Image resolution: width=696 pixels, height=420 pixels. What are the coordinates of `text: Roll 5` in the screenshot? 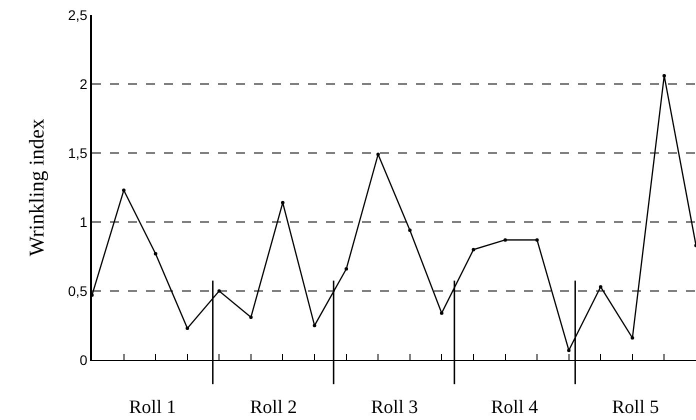 It's located at (635, 407).